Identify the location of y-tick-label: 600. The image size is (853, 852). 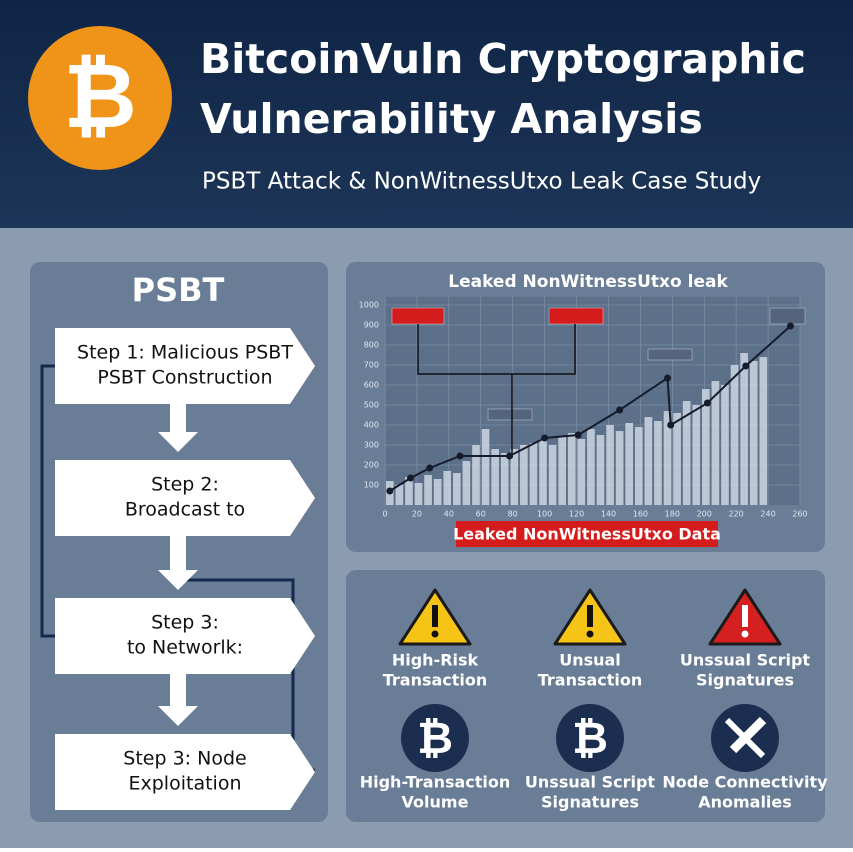
(371, 385).